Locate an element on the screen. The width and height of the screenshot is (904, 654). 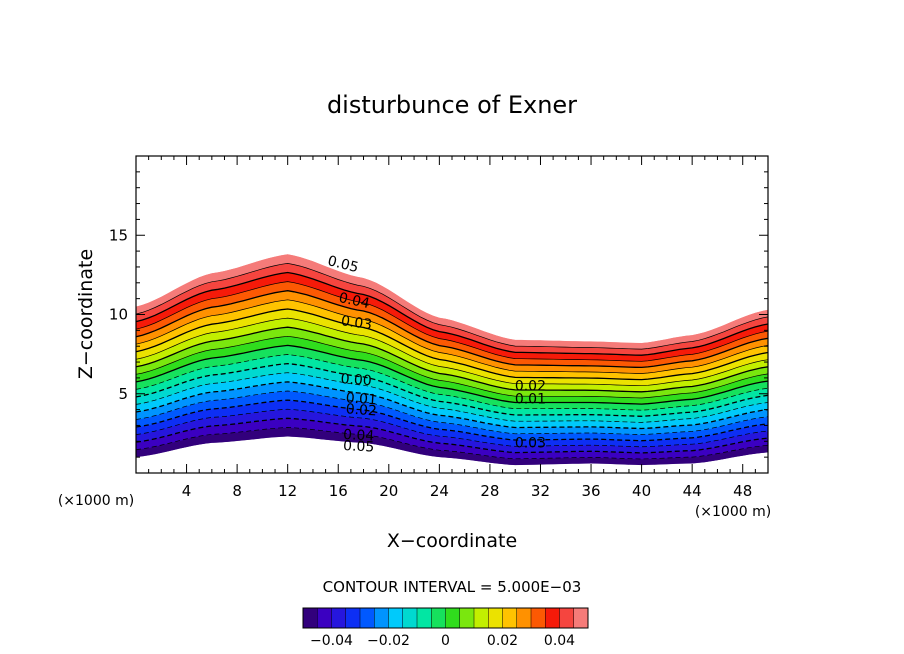
colorbar-tick-label: 0 is located at coordinates (445, 641).